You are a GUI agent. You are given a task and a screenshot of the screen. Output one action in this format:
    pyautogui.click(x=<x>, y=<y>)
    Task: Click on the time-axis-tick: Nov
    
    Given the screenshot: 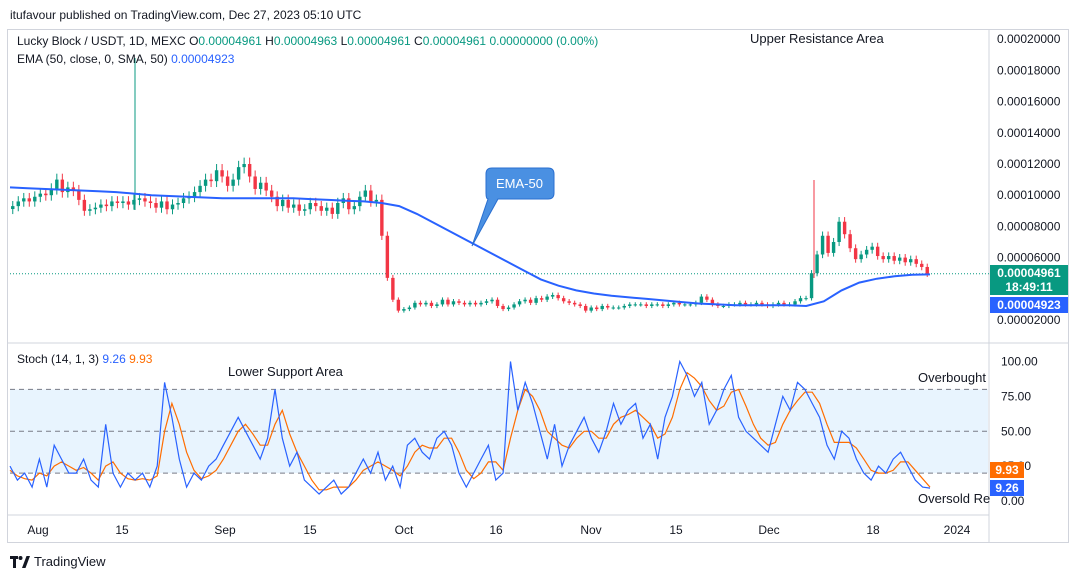 What is the action you would take?
    pyautogui.click(x=590, y=530)
    